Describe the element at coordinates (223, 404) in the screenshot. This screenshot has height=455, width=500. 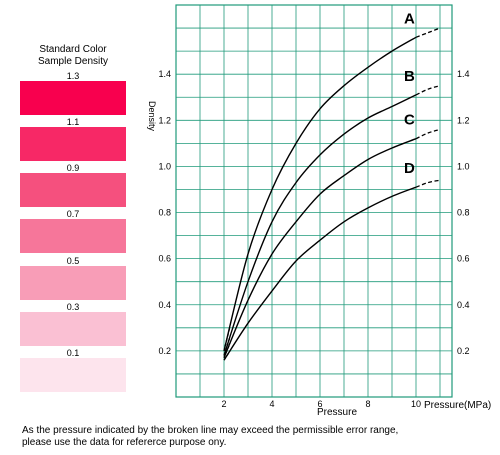
I see `x-tick-label: 2` at that location.